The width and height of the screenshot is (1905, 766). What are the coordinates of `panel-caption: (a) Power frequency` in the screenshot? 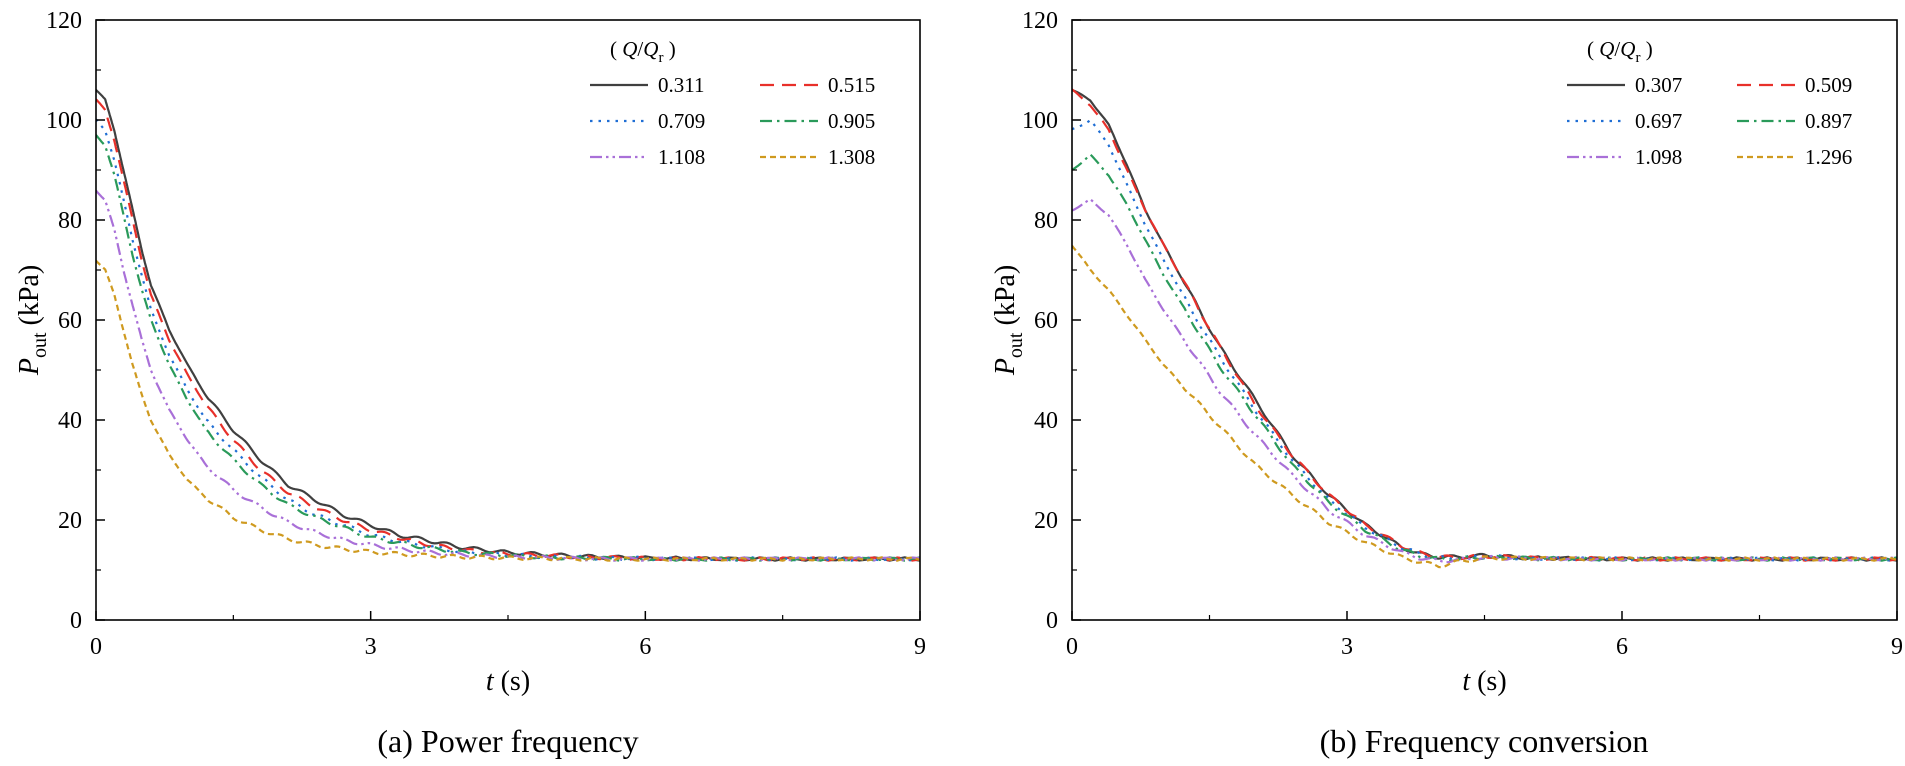 It's located at (507, 741).